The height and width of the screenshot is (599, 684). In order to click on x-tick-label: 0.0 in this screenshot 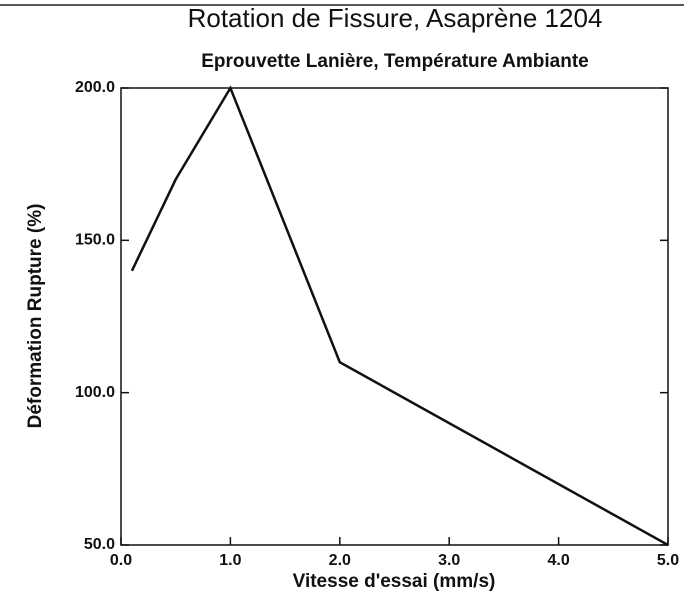, I will do `click(121, 560)`.